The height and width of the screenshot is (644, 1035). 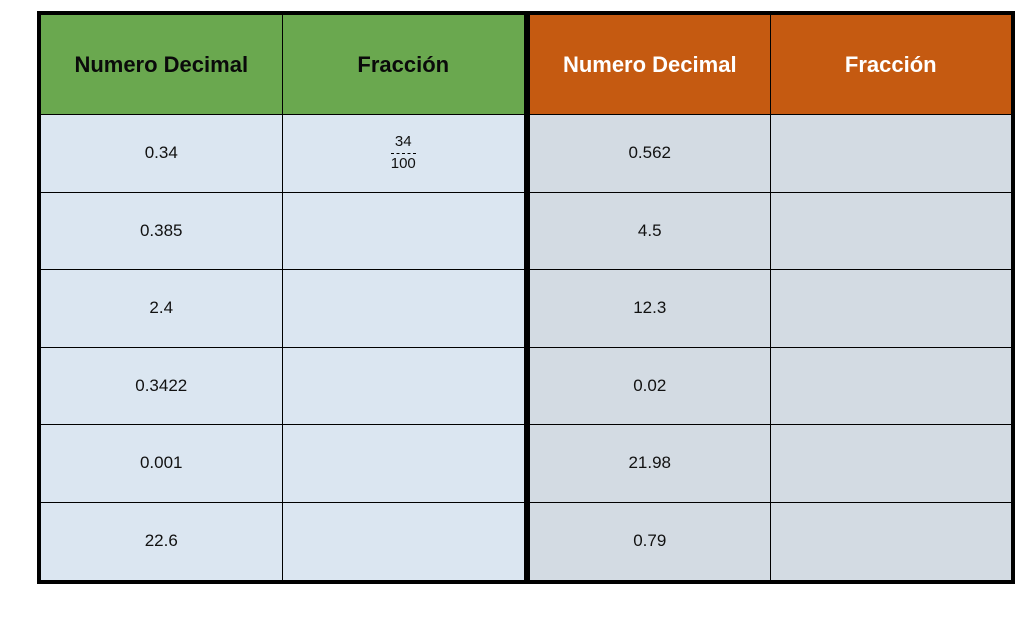 I want to click on left-header-fraction: Fracción, so click(x=403, y=65).